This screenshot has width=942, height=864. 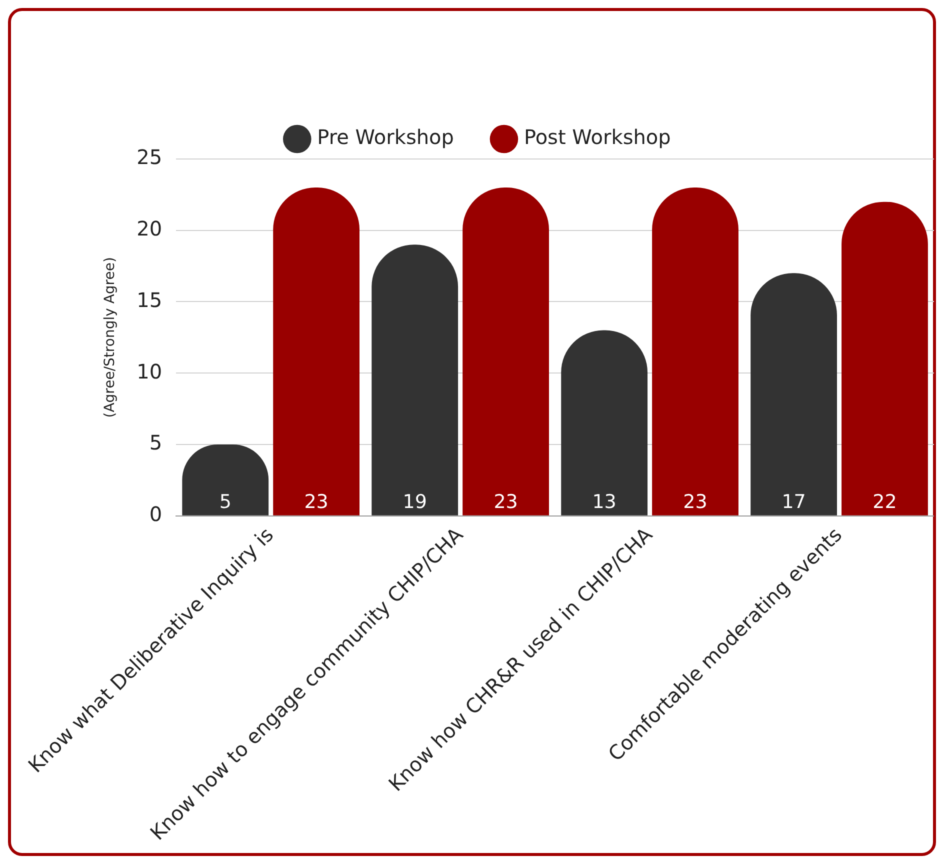 I want to click on data-label: 19, so click(x=414, y=501).